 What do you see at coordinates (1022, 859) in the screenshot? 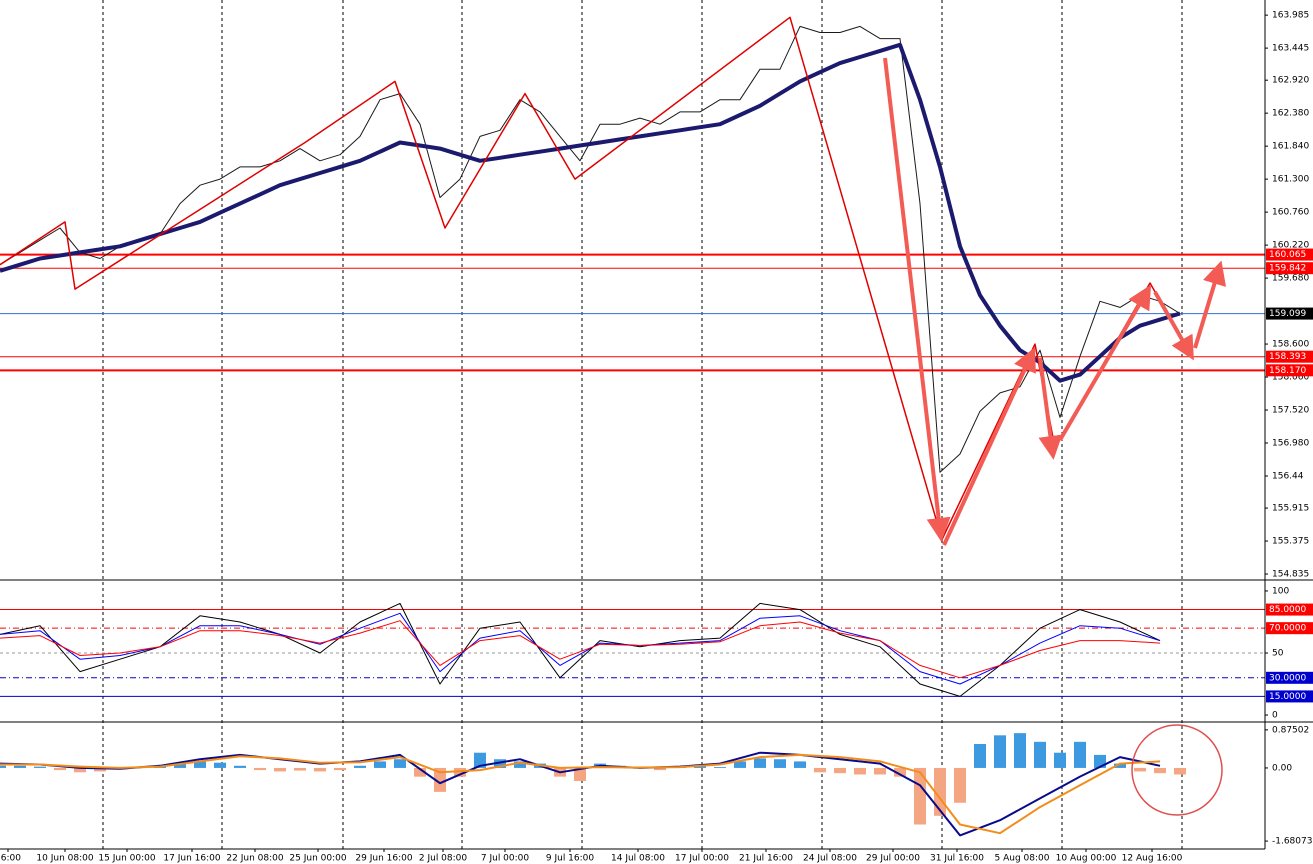
I see `x-tick-label: 5 Aug 08:00` at bounding box center [1022, 859].